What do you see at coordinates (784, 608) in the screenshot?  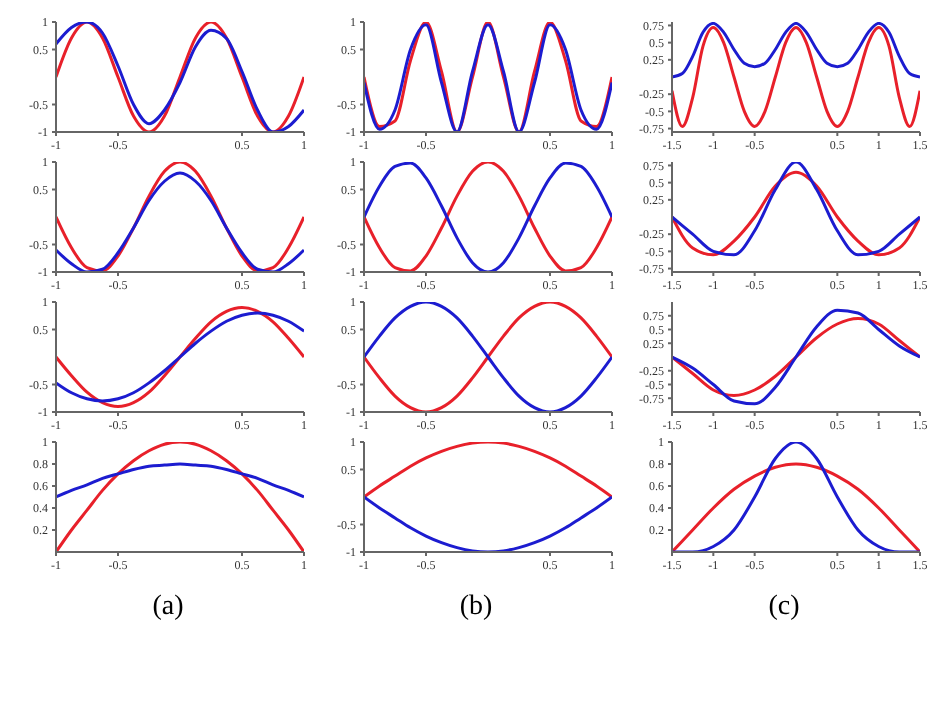 I see `text: (c)` at bounding box center [784, 608].